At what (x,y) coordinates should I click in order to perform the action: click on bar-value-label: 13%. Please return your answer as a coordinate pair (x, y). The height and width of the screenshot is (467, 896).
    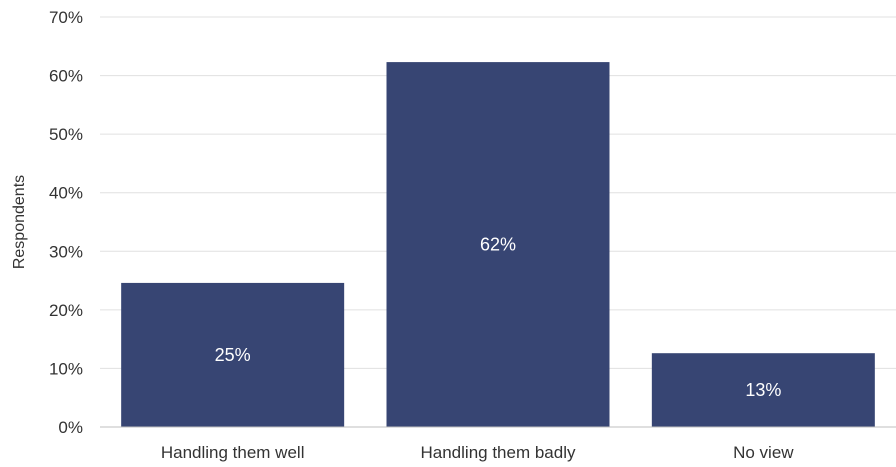
    Looking at the image, I should click on (763, 390).